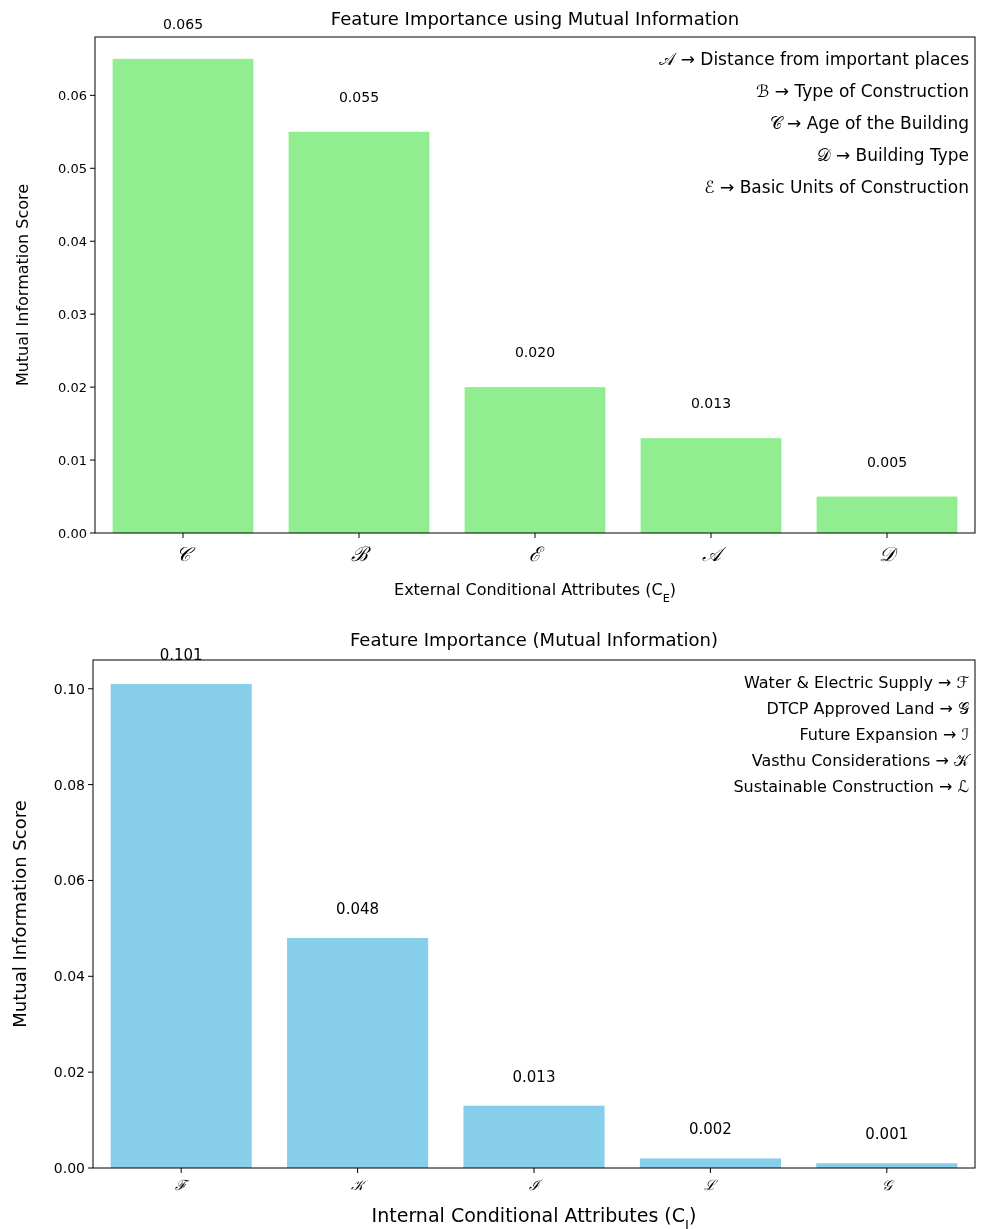 Image resolution: width=982 pixels, height=1229 pixels. What do you see at coordinates (359, 96) in the screenshot?
I see `data-label: 0.055` at bounding box center [359, 96].